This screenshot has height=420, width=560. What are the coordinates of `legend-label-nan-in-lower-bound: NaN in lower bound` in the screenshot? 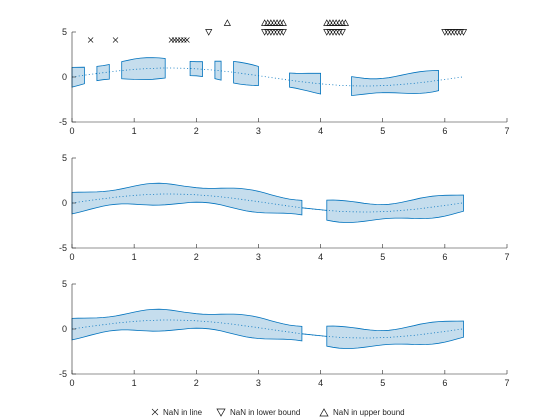 It's located at (265, 412).